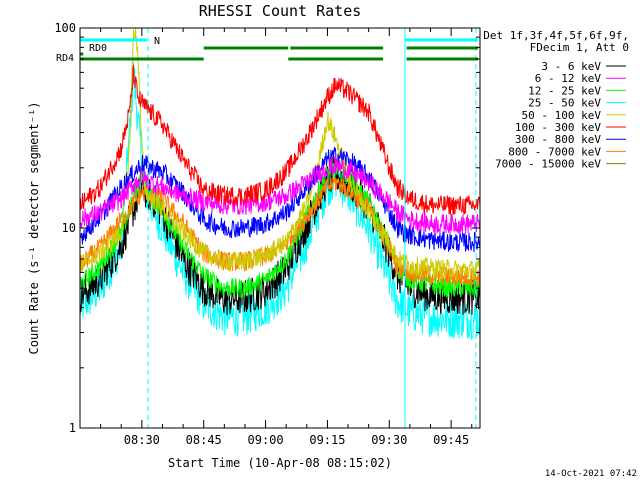 Image resolution: width=640 pixels, height=484 pixels. Describe the element at coordinates (389, 440) in the screenshot. I see `x-tick-label-4: 09:30` at that location.